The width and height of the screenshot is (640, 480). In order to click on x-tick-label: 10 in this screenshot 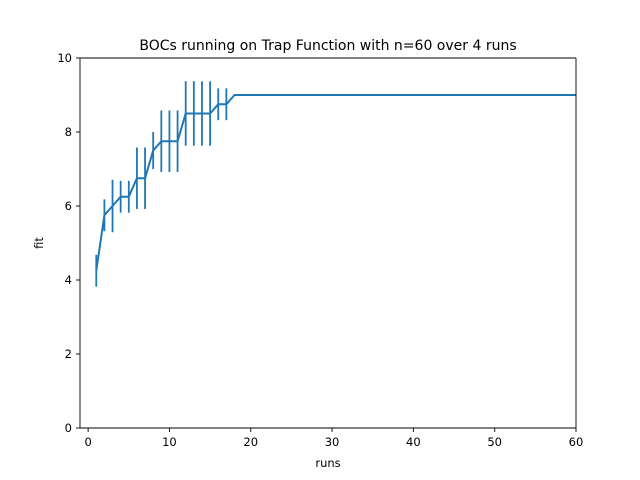, I will do `click(169, 442)`.